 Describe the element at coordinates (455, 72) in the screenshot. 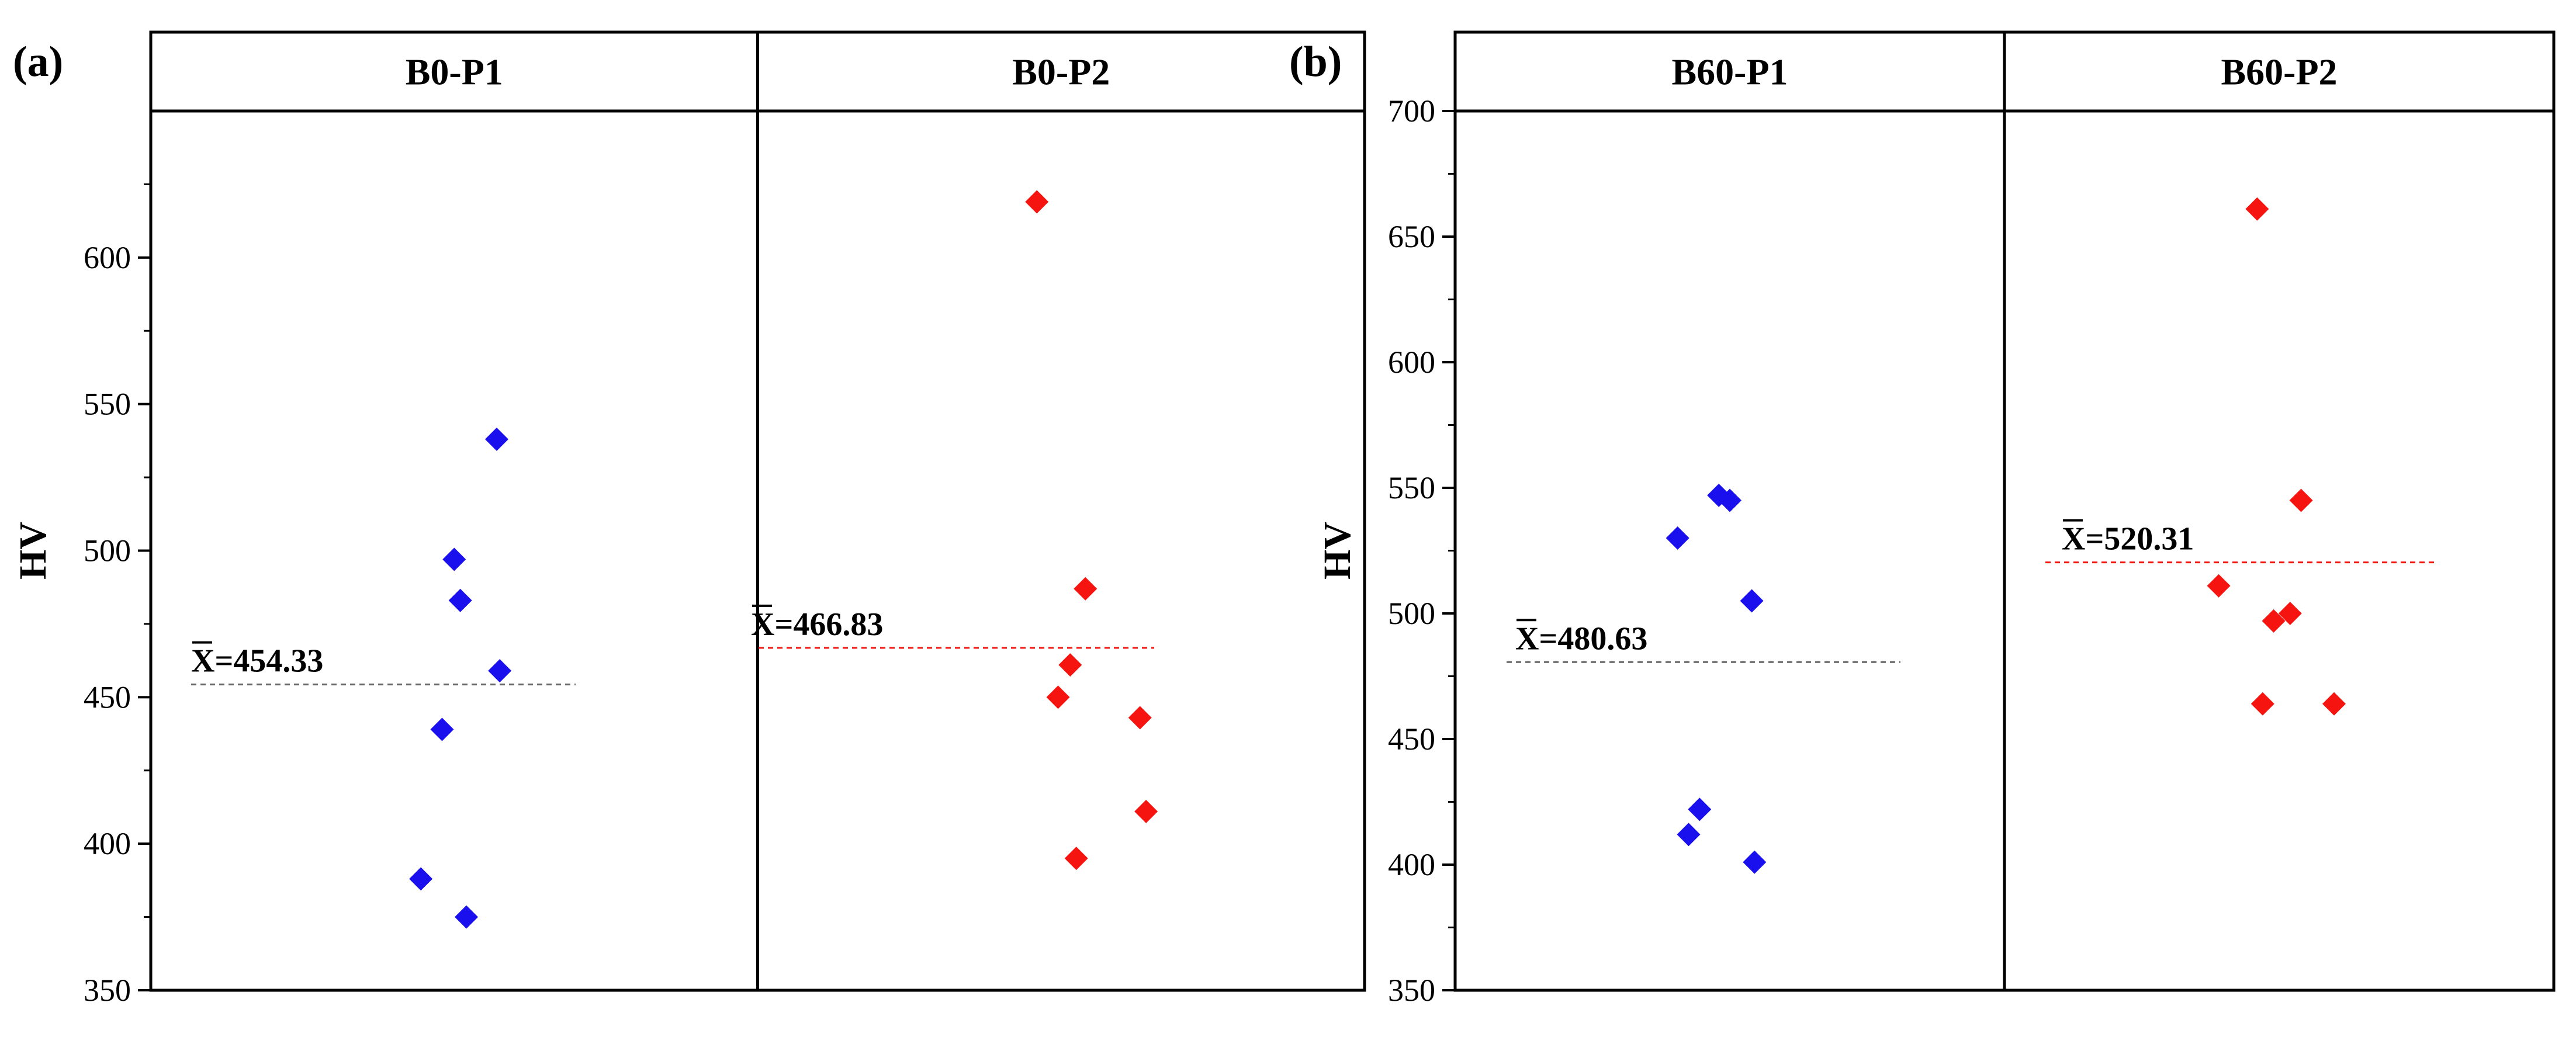

I see `group-header-B0-P1: B0-P1` at that location.